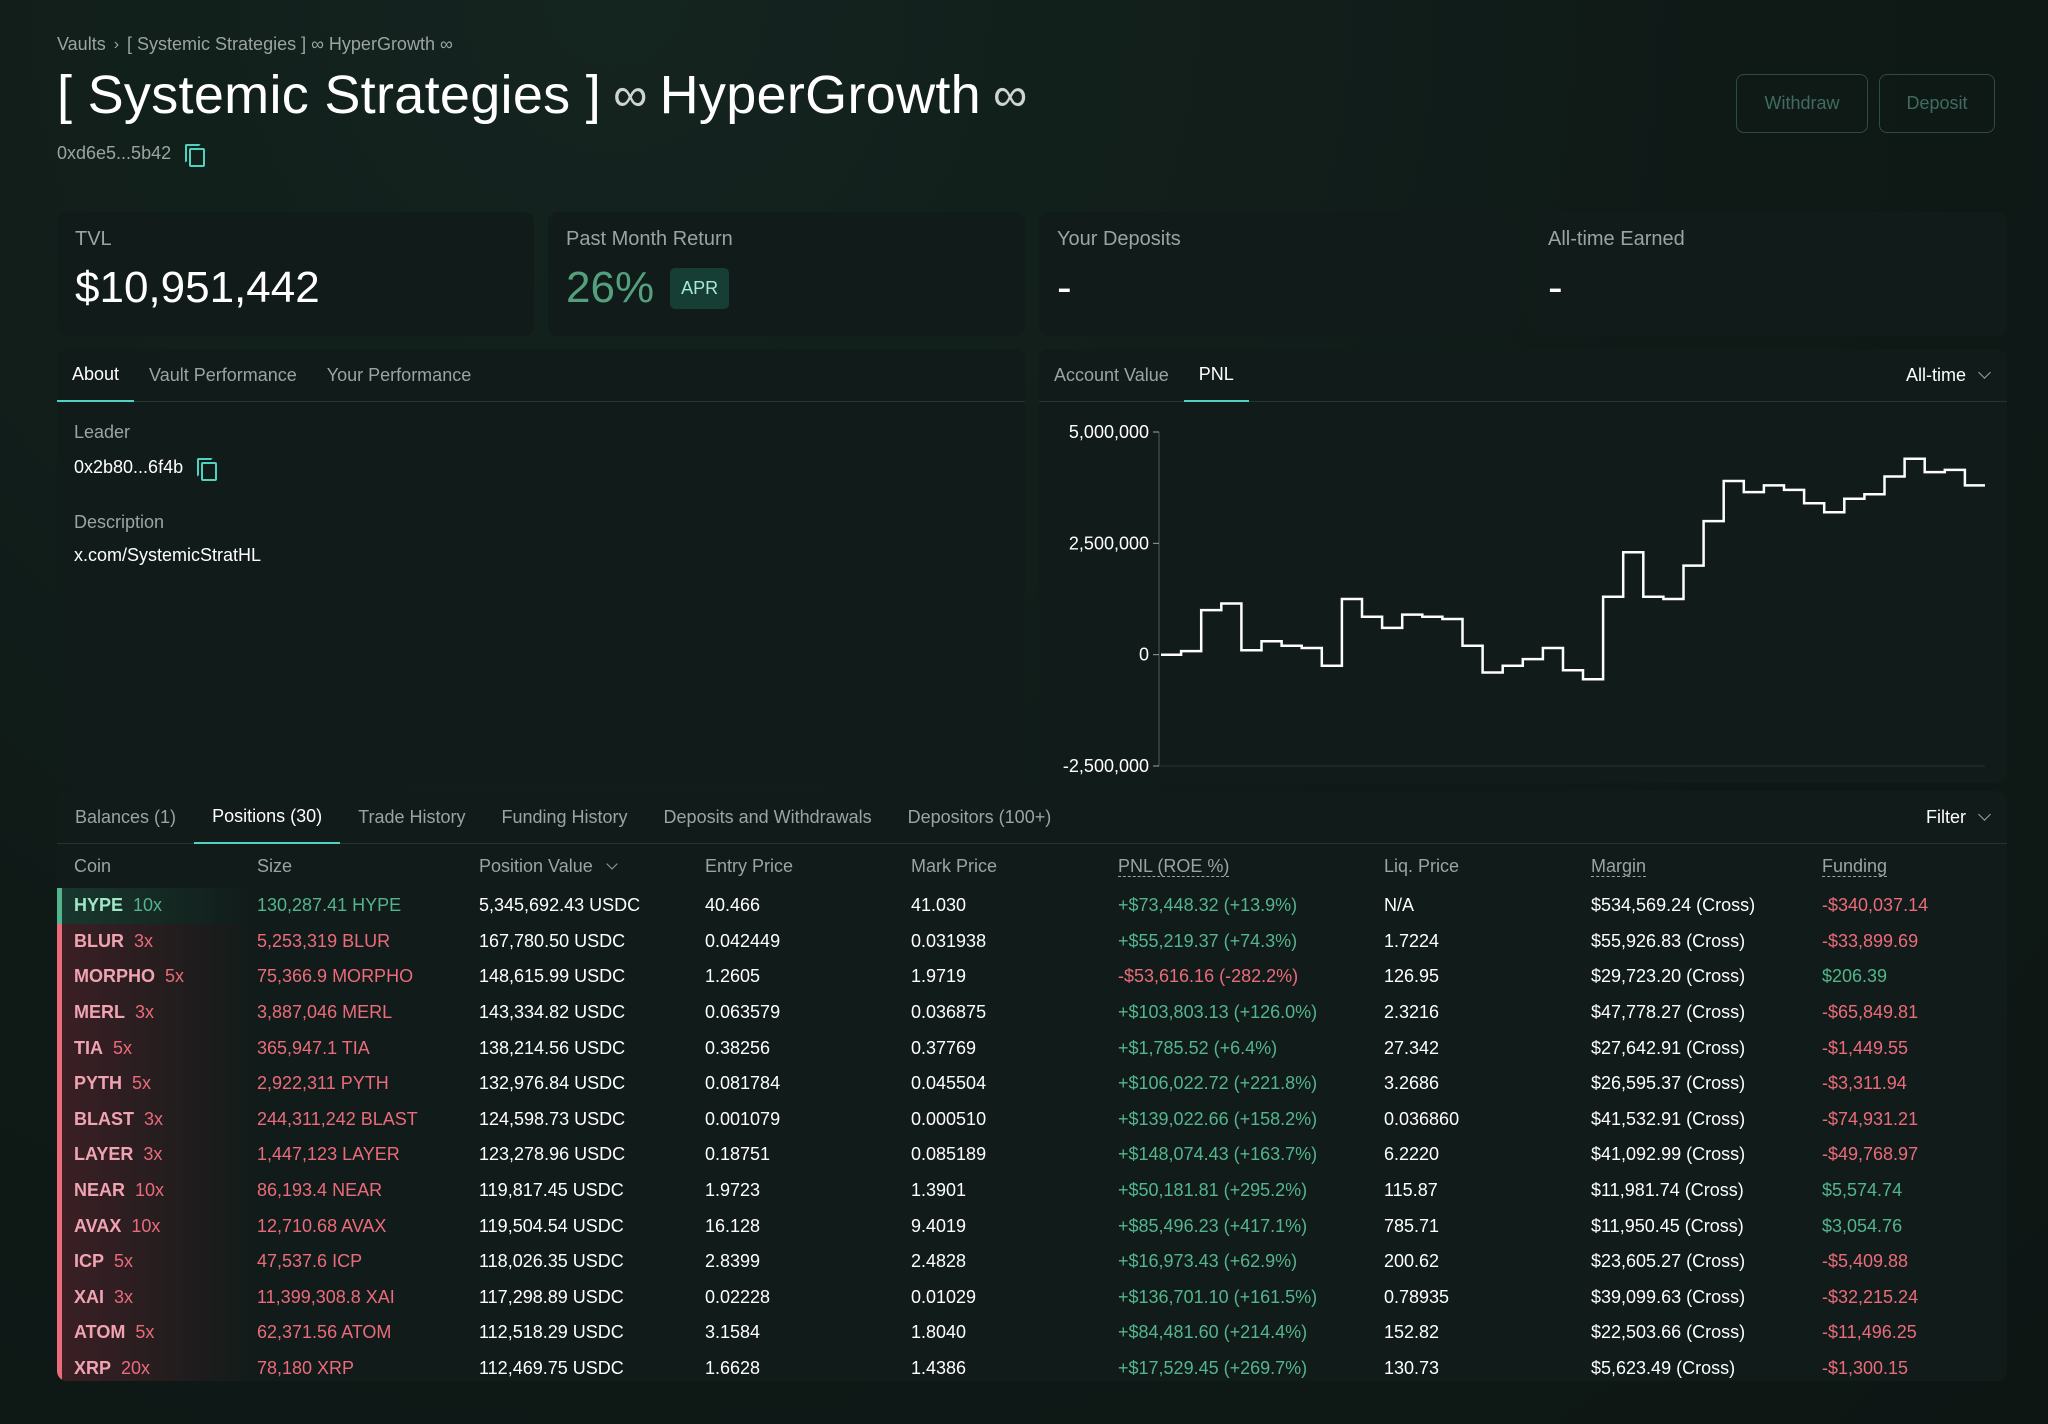  I want to click on cell-coin: XRP 20x, so click(157, 1365).